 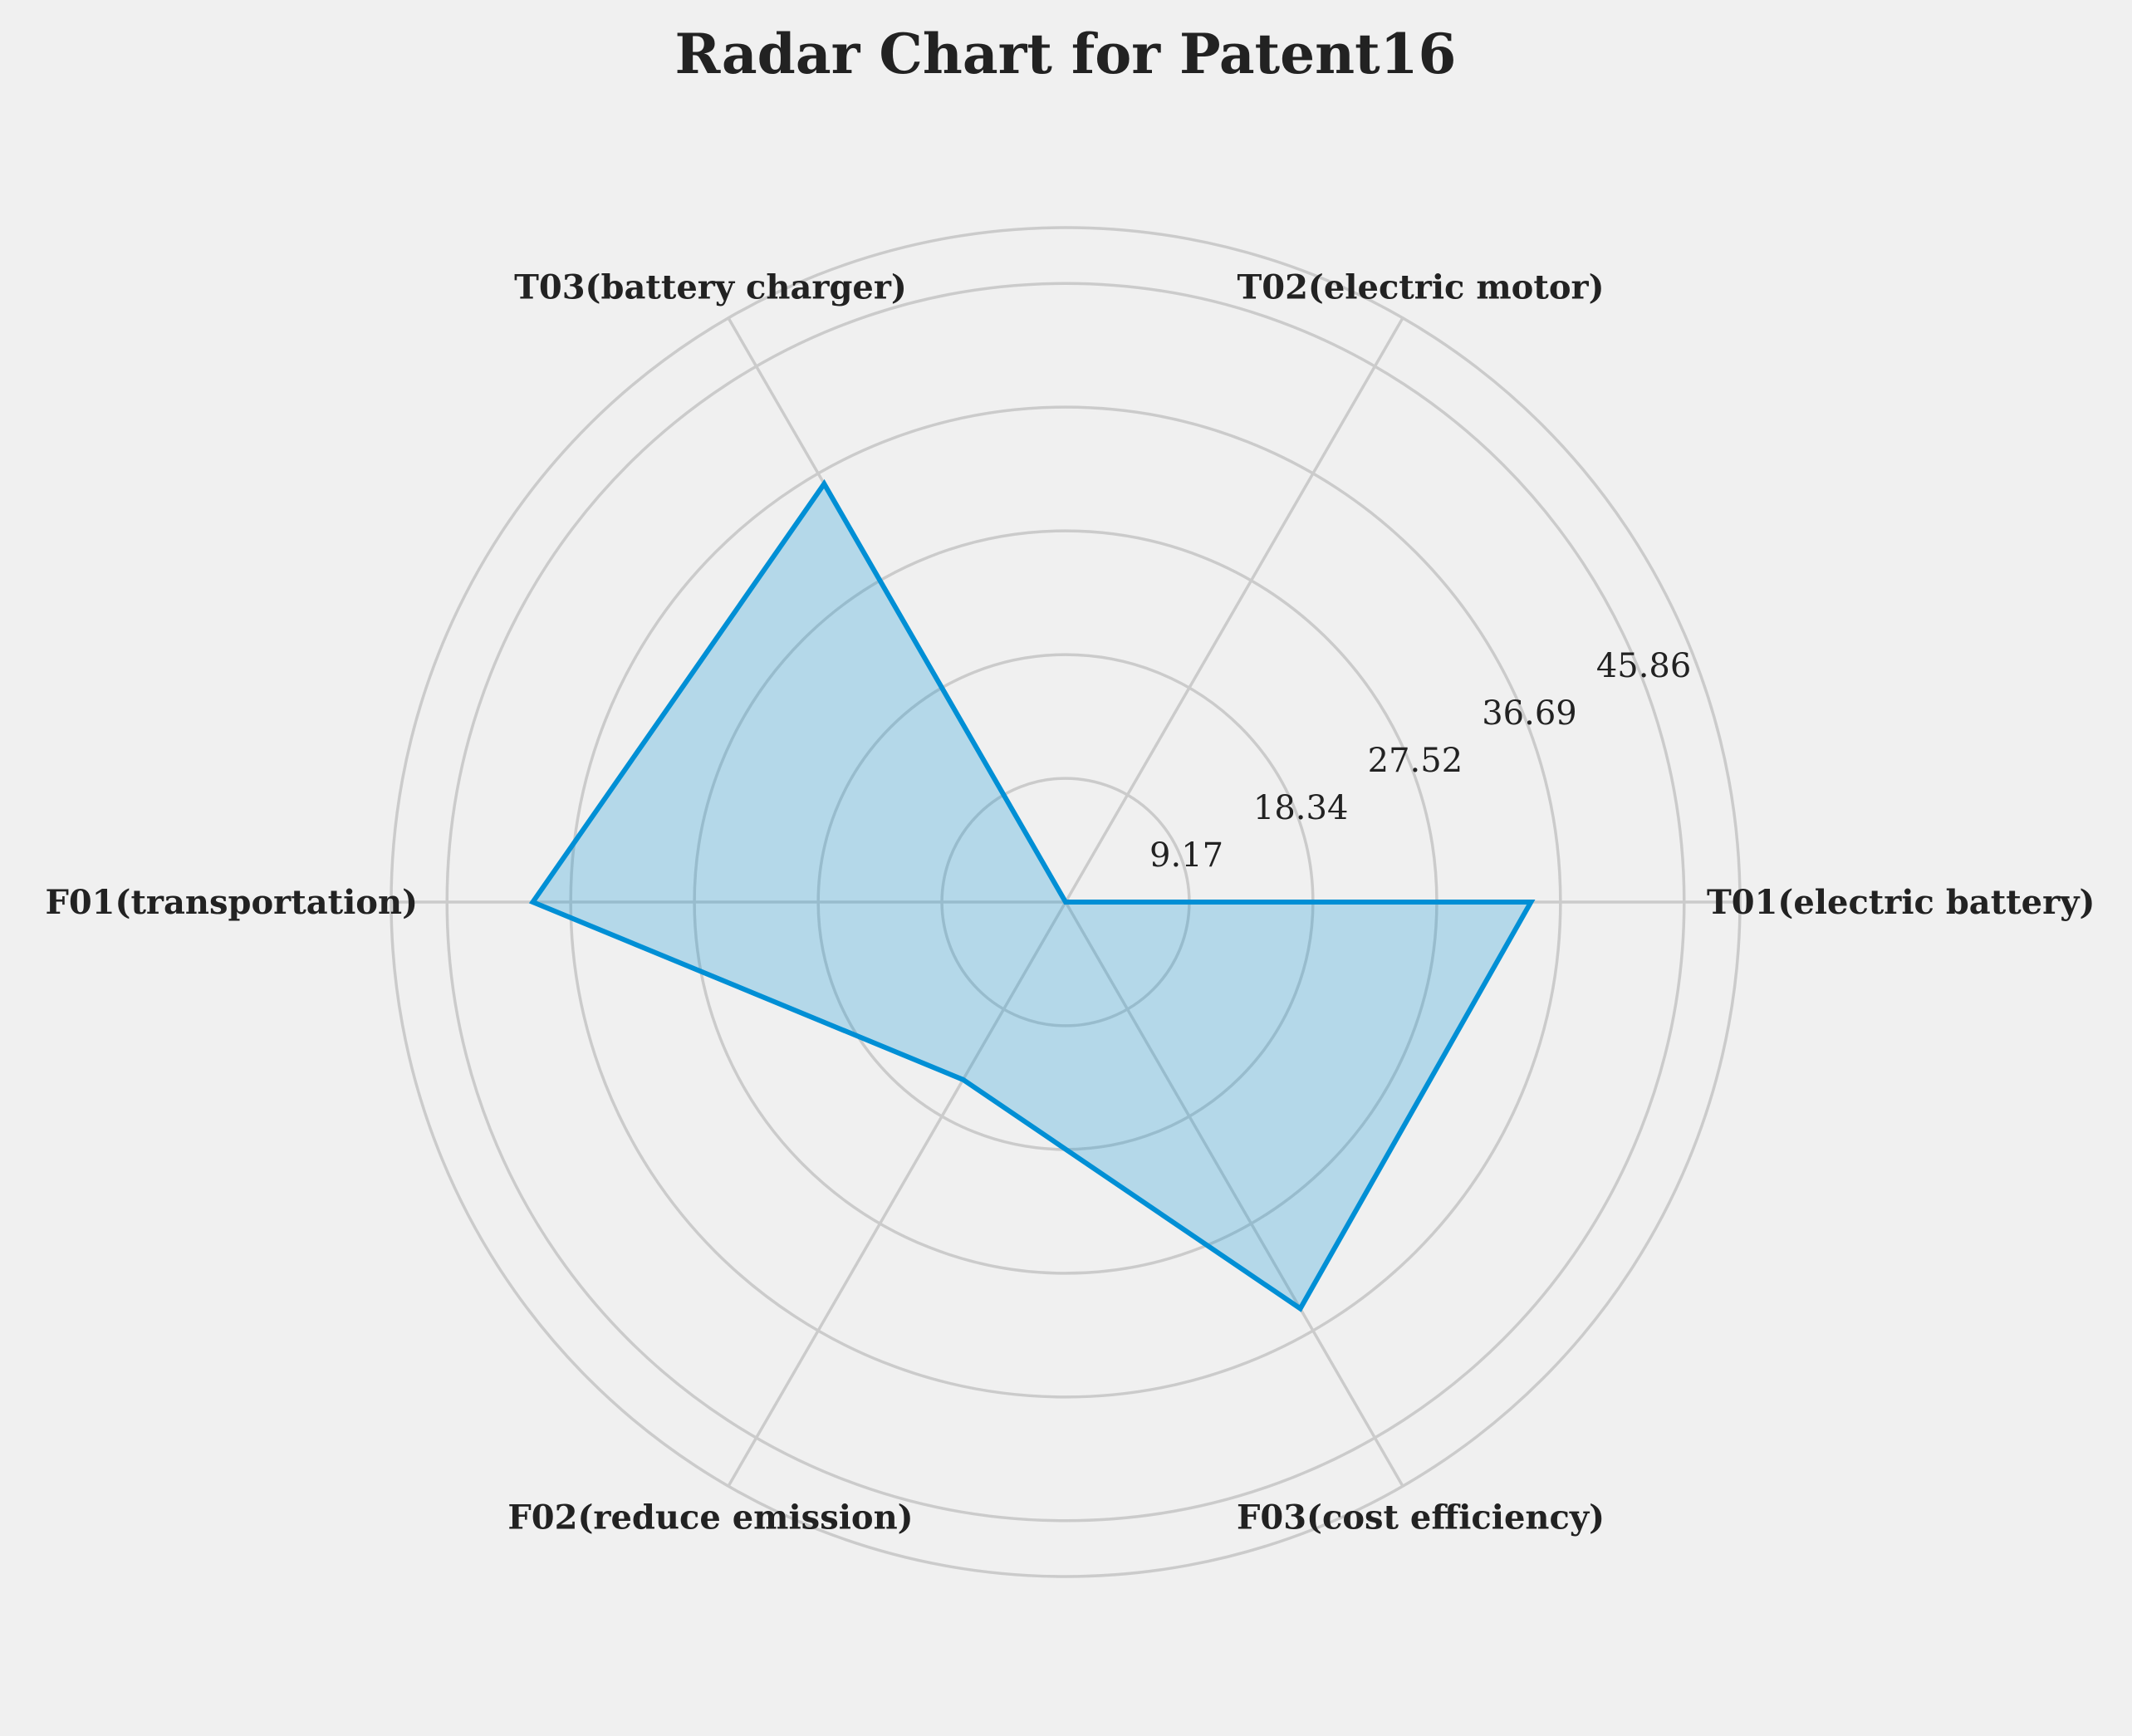 What do you see at coordinates (1415, 761) in the screenshot?
I see `radial-tick-label: 27.52` at bounding box center [1415, 761].